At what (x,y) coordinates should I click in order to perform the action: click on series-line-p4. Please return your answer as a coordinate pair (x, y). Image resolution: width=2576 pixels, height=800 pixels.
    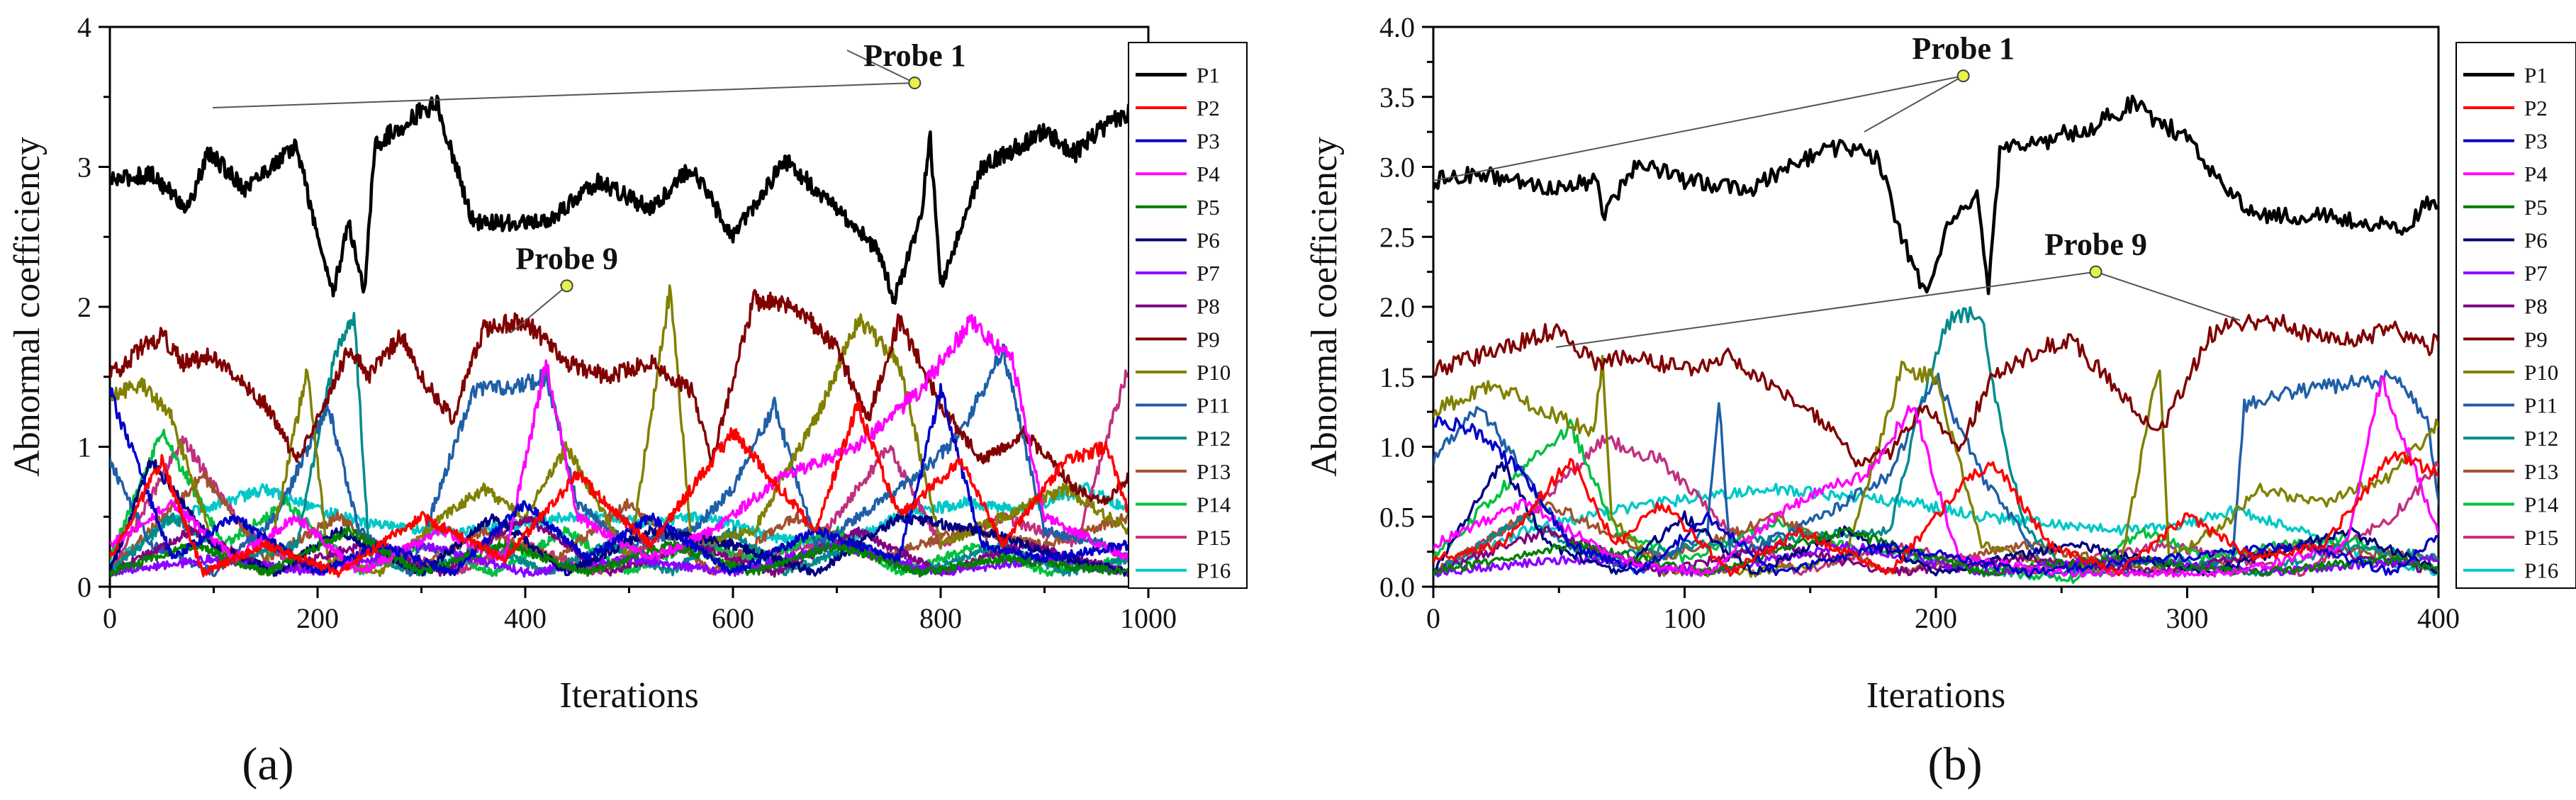
    Looking at the image, I should click on (1935, 477).